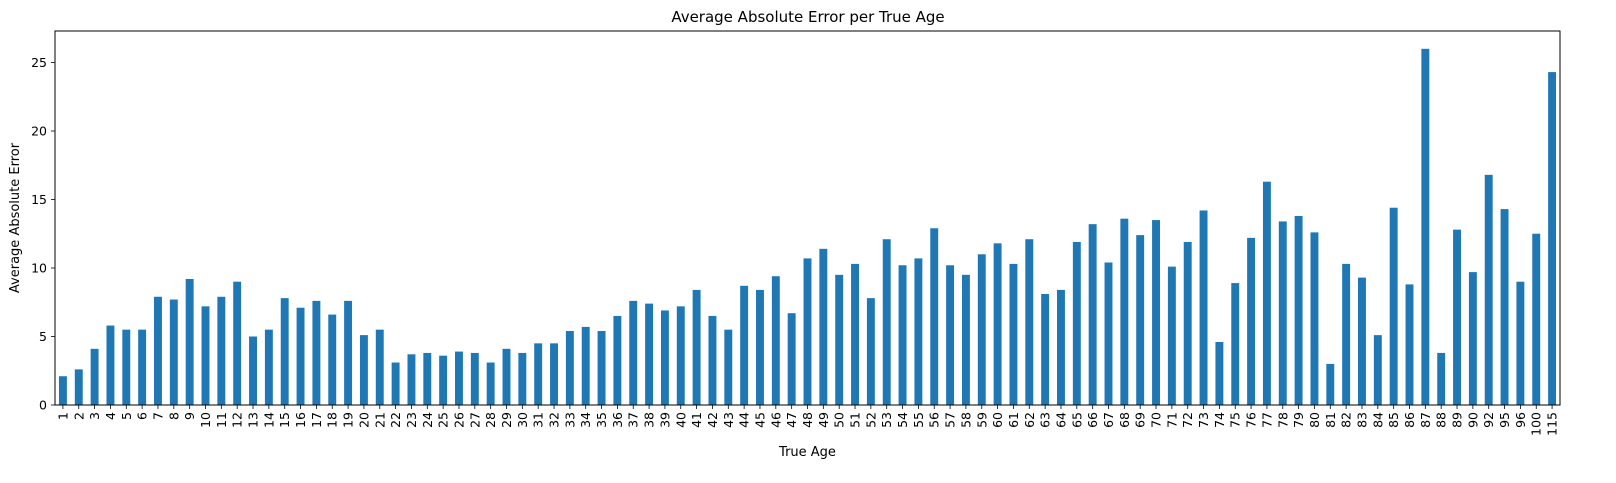 Image resolution: width=1616 pixels, height=483 pixels. What do you see at coordinates (142, 416) in the screenshot?
I see `x-tick-label: 6` at bounding box center [142, 416].